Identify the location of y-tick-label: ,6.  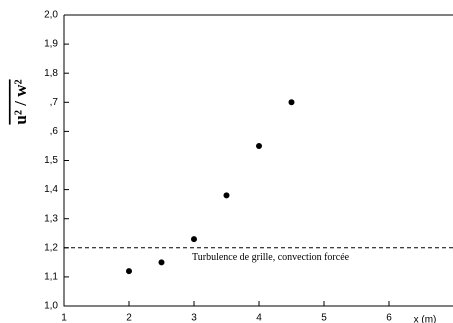
(54, 131).